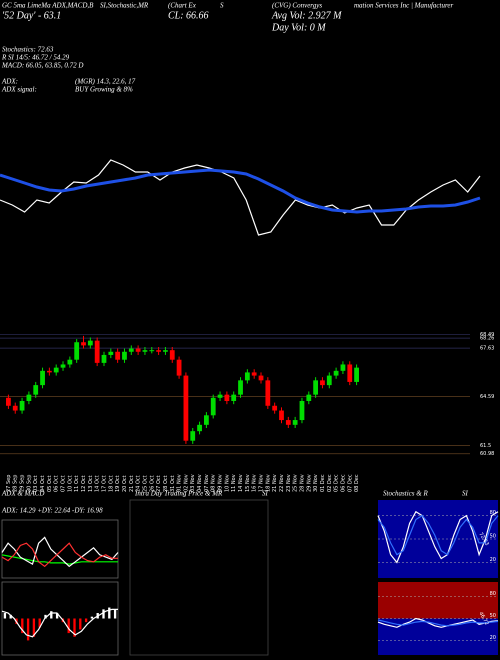 The height and width of the screenshot is (660, 500). I want to click on x-tick-label: 09 Nov, so click(221, 483).